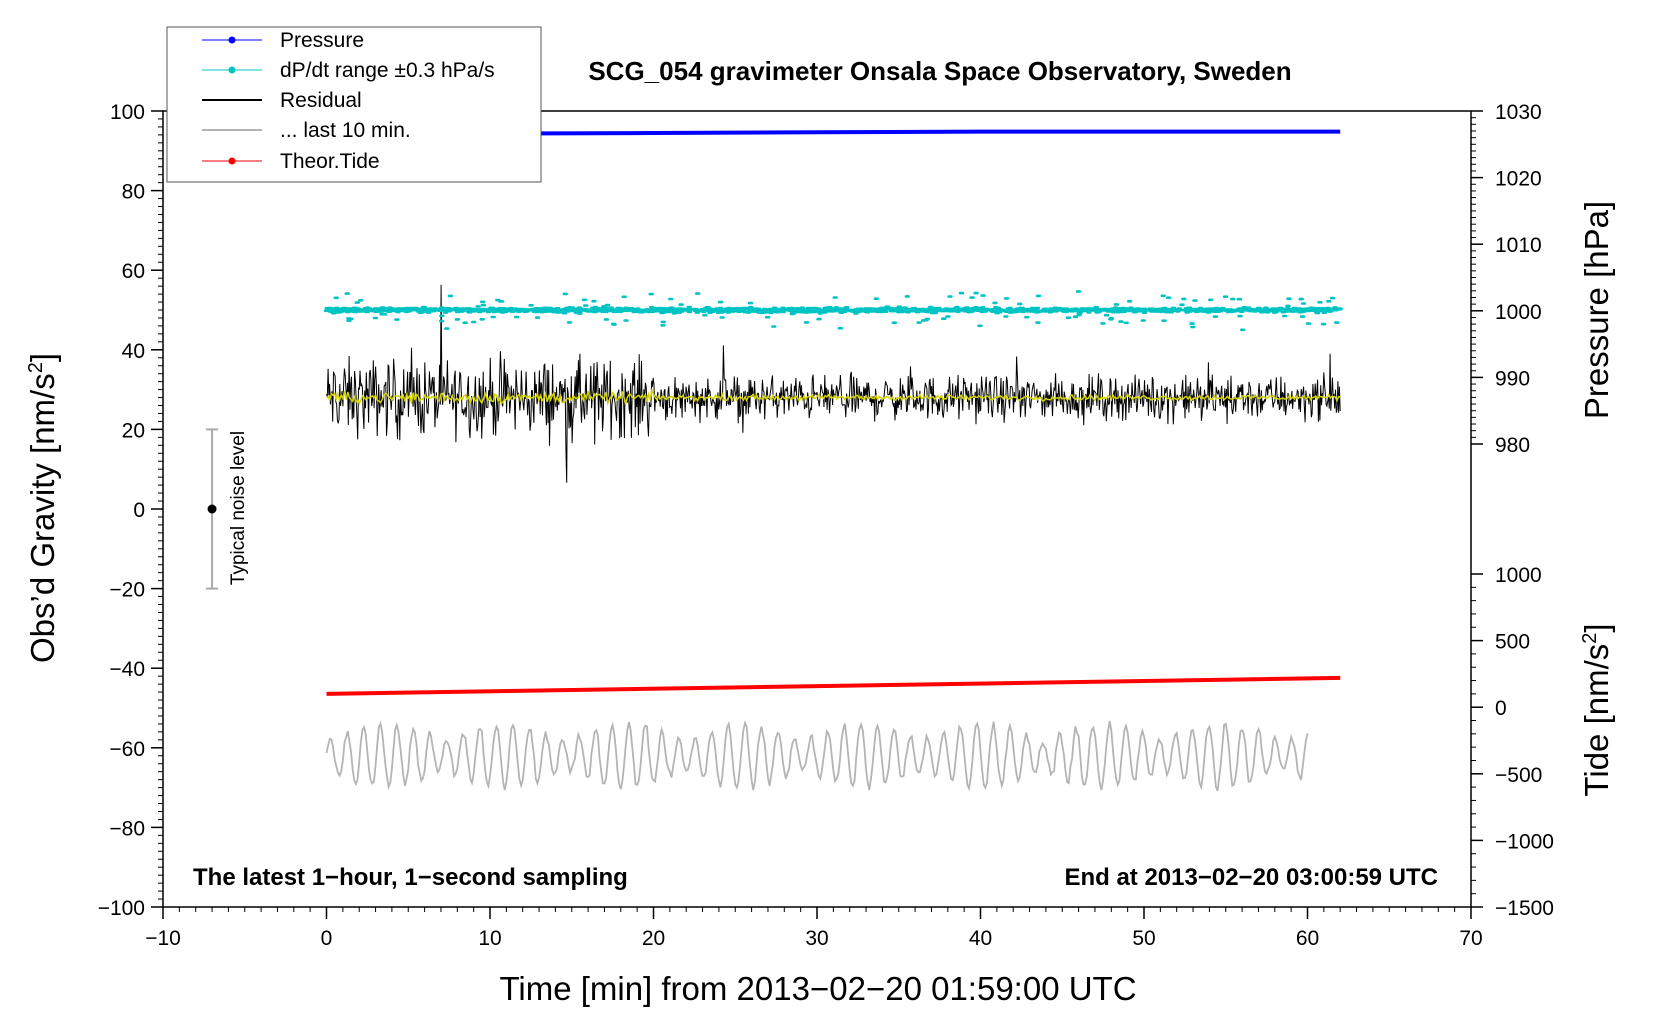 The width and height of the screenshot is (1660, 1020). Describe the element at coordinates (833, 311) in the screenshot. I see `dpdt-points` at that location.